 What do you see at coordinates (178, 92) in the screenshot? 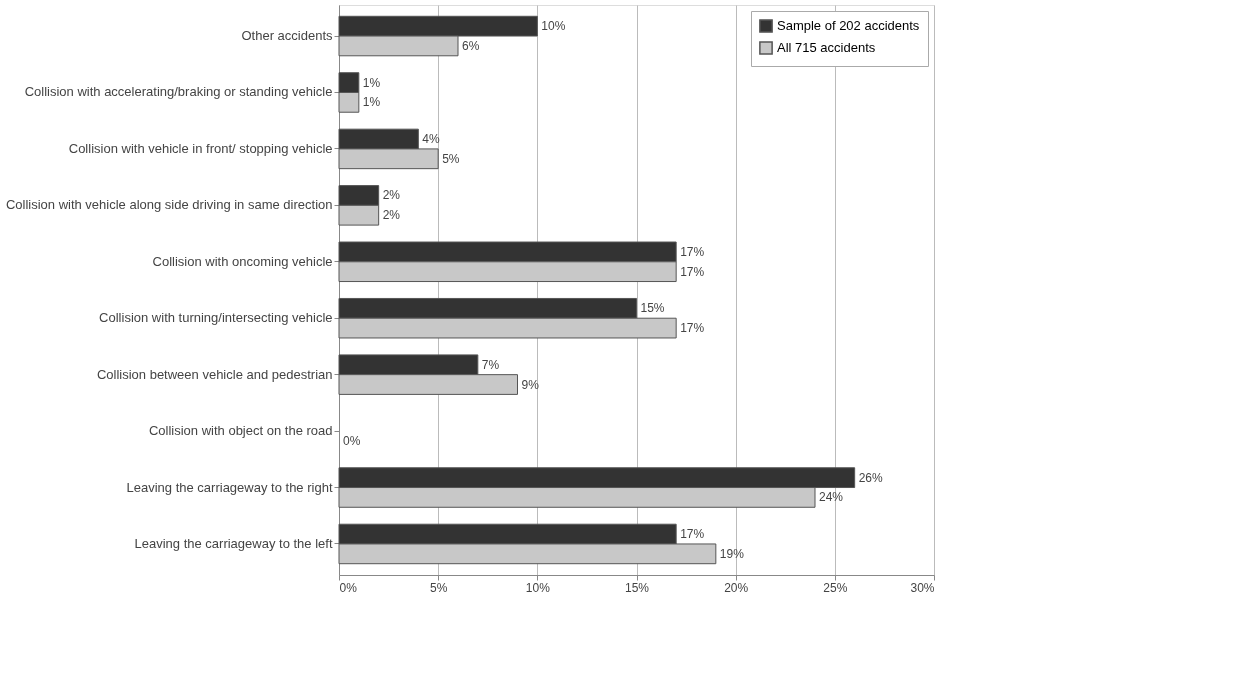
I see `y-tick-label: Collision with accelerating/braking or standing vehicle` at bounding box center [178, 92].